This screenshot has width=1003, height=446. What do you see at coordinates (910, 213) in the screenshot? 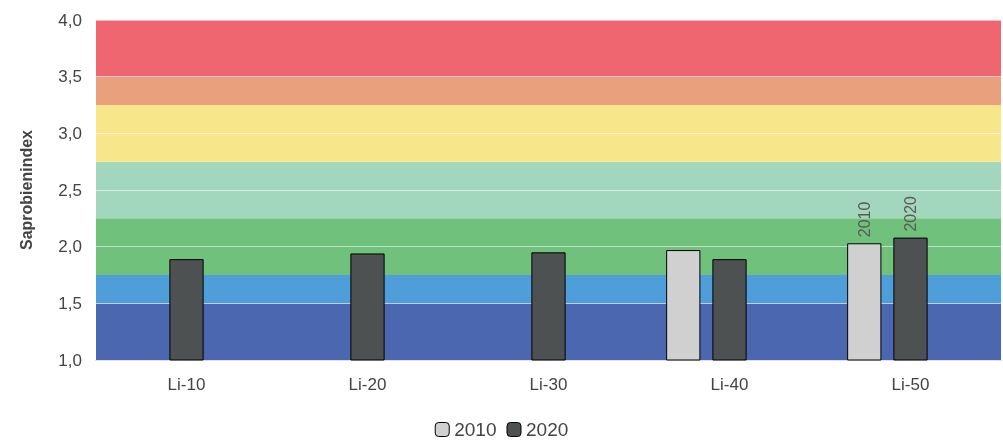
I see `annotation: 2020` at bounding box center [910, 213].